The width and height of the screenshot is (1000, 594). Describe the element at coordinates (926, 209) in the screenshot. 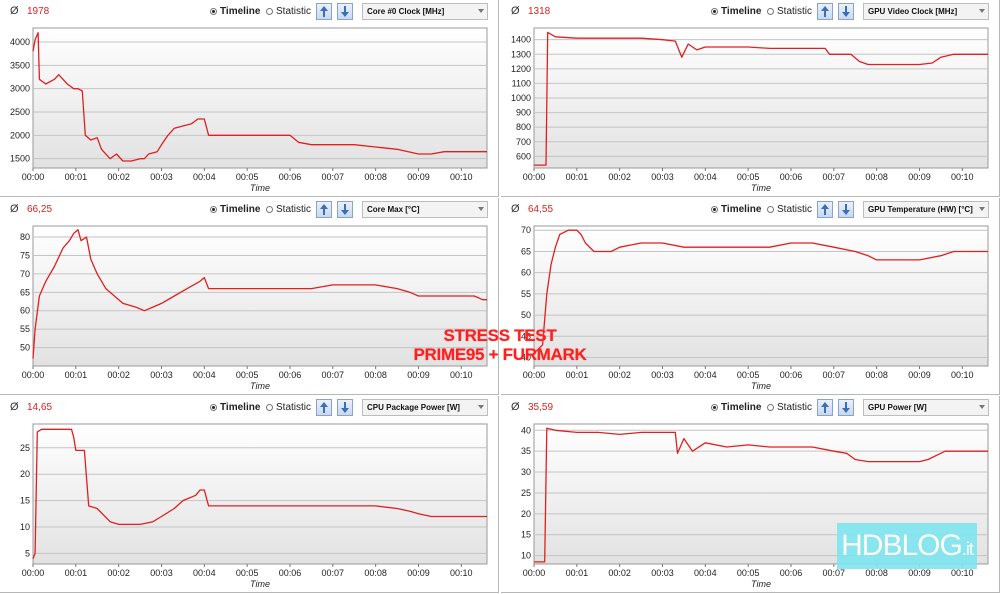

I see `sensor-select: GPU Temperature (HW) [°C]` at that location.